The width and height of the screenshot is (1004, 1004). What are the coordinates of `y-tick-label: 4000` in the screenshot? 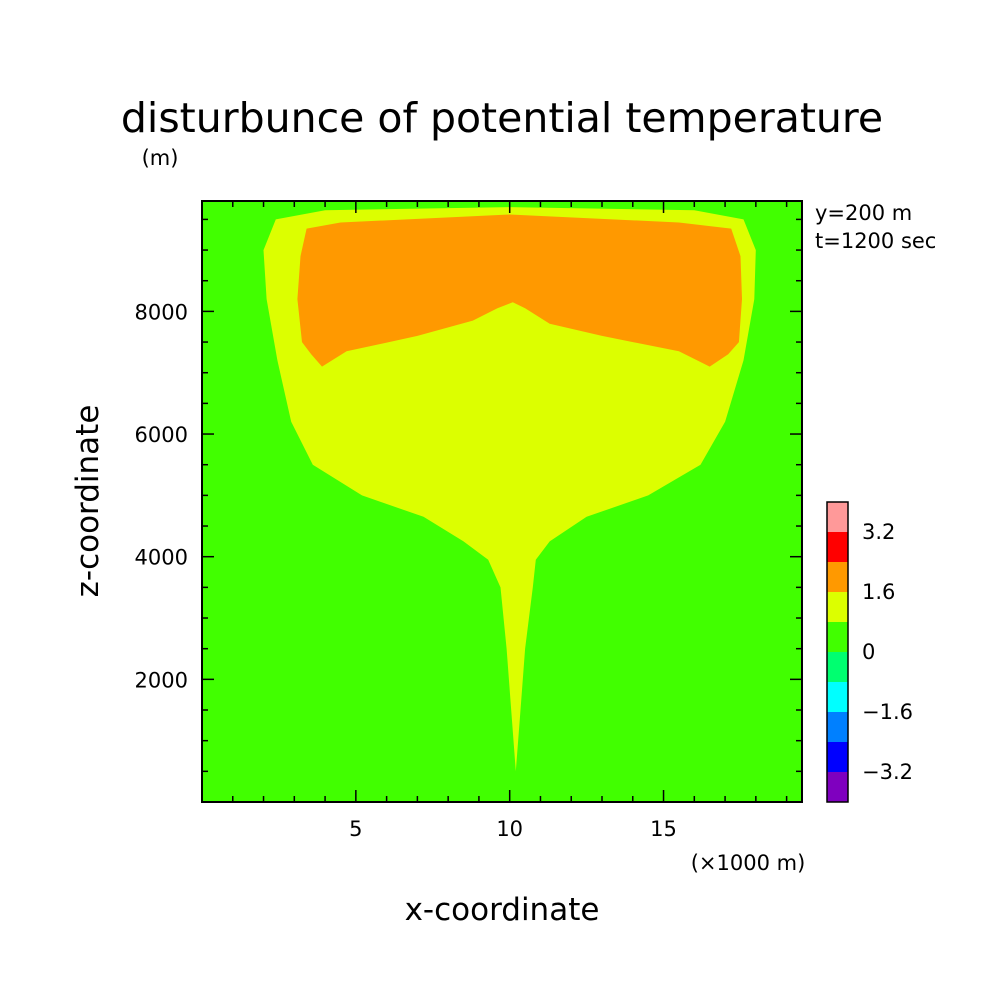 It's located at (161, 558).